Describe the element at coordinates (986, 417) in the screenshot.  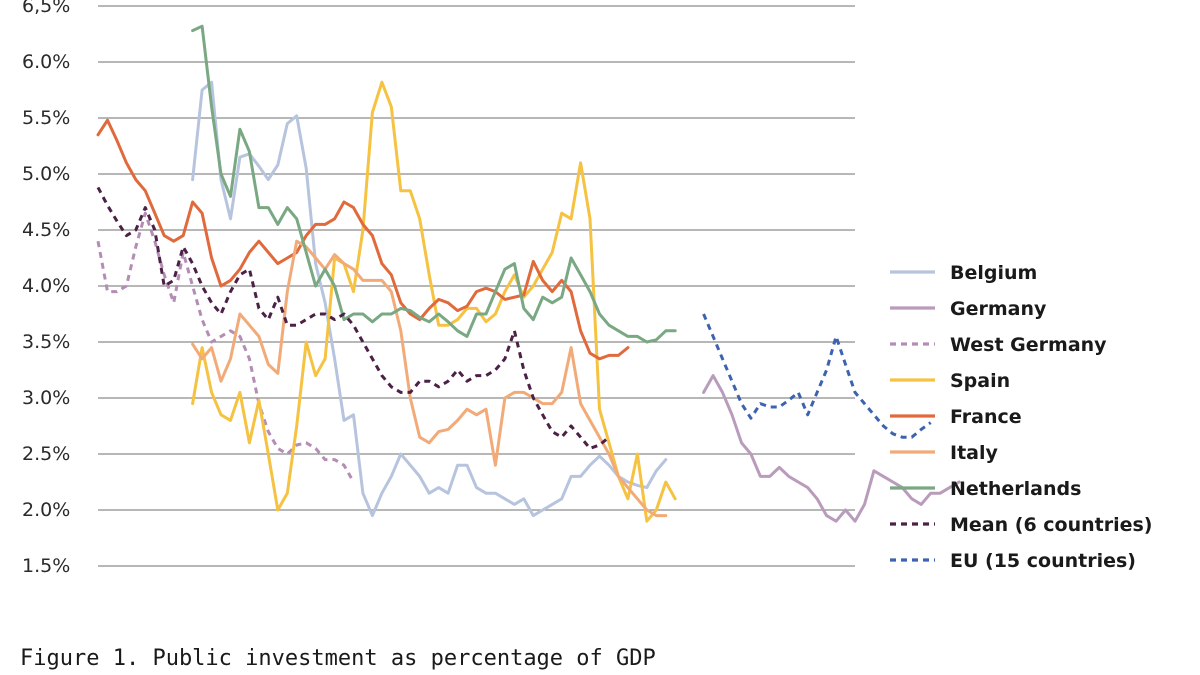
I see `legend-label-france: France` at that location.